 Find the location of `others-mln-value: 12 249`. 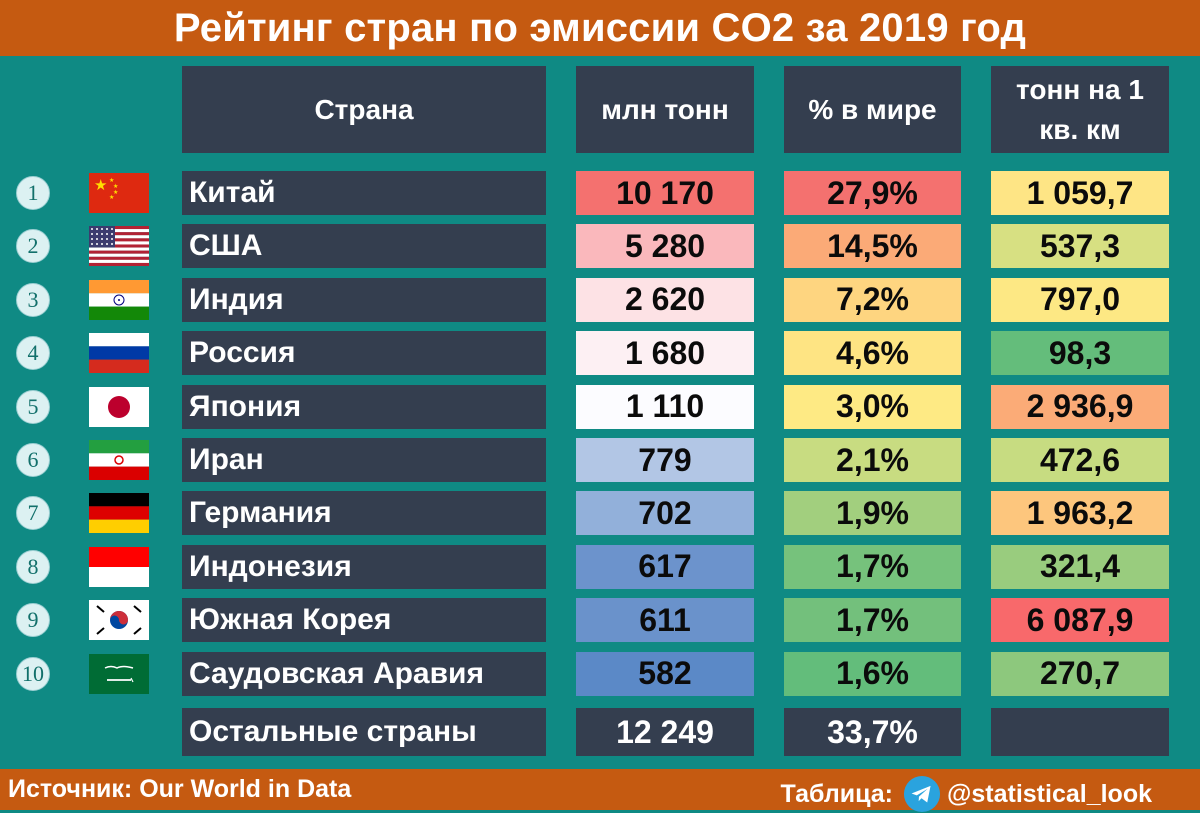

others-mln-value: 12 249 is located at coordinates (665, 731).